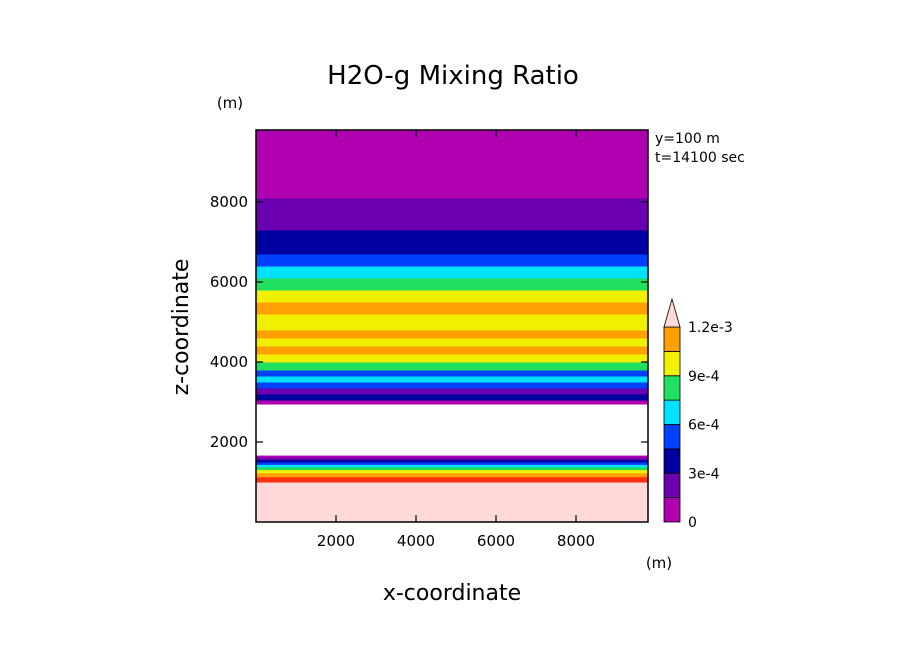 The height and width of the screenshot is (654, 904). I want to click on y-tick-label: 4000, so click(229, 362).